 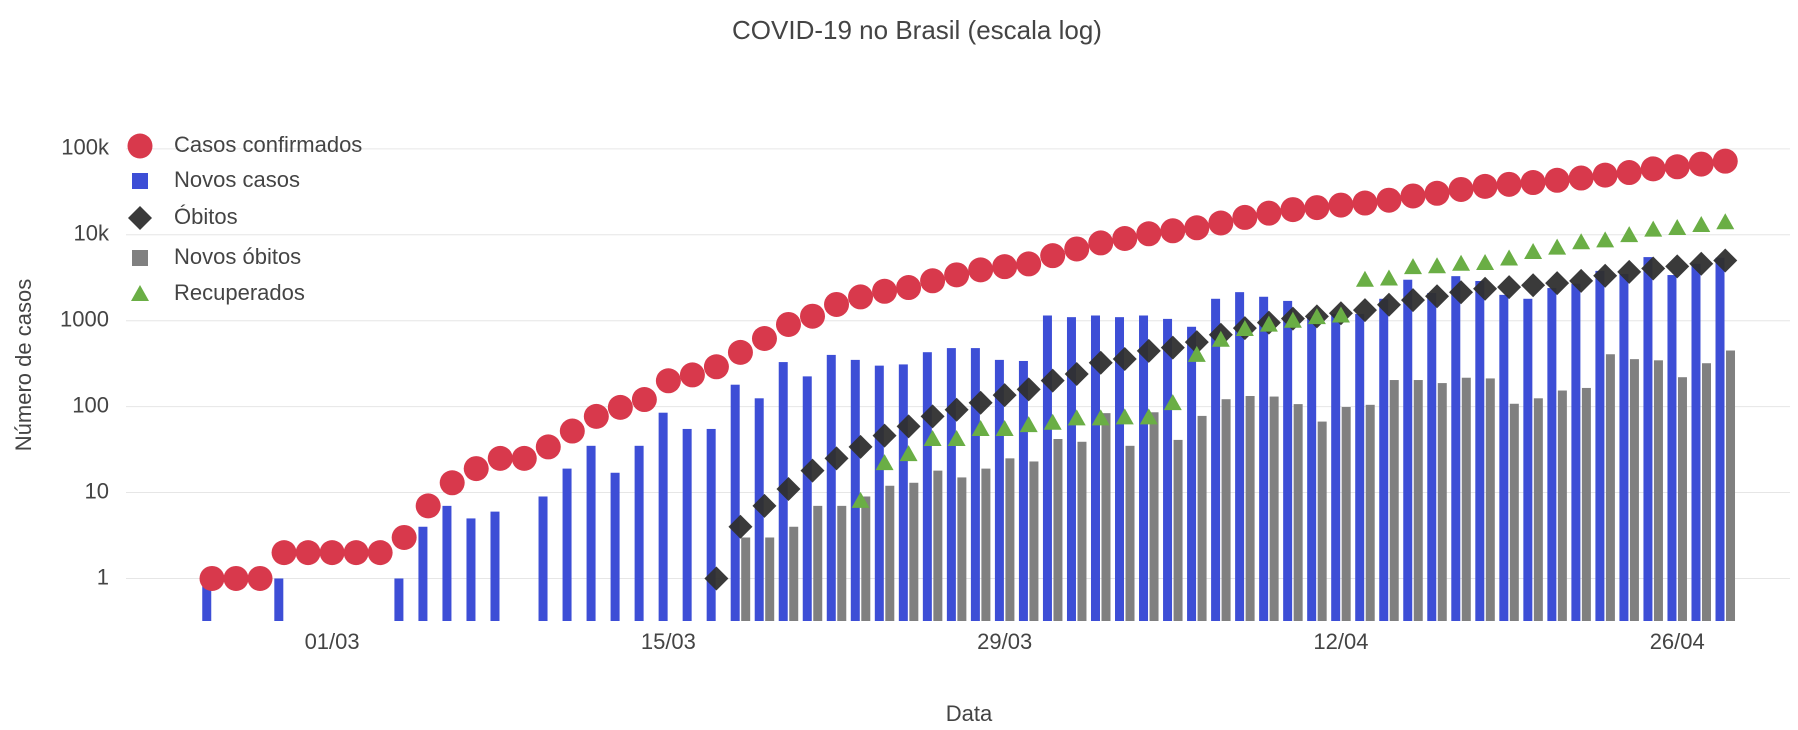 I want to click on legend-label: Novos casos, so click(x=237, y=179).